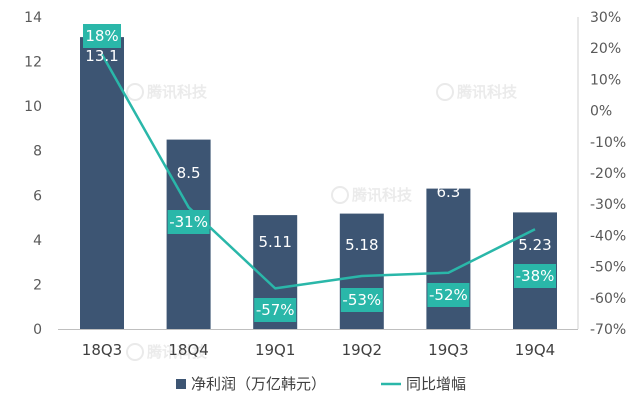 This screenshot has height=407, width=641. Describe the element at coordinates (601, 112) in the screenshot. I see `y-right-tick-label: 0%` at that location.